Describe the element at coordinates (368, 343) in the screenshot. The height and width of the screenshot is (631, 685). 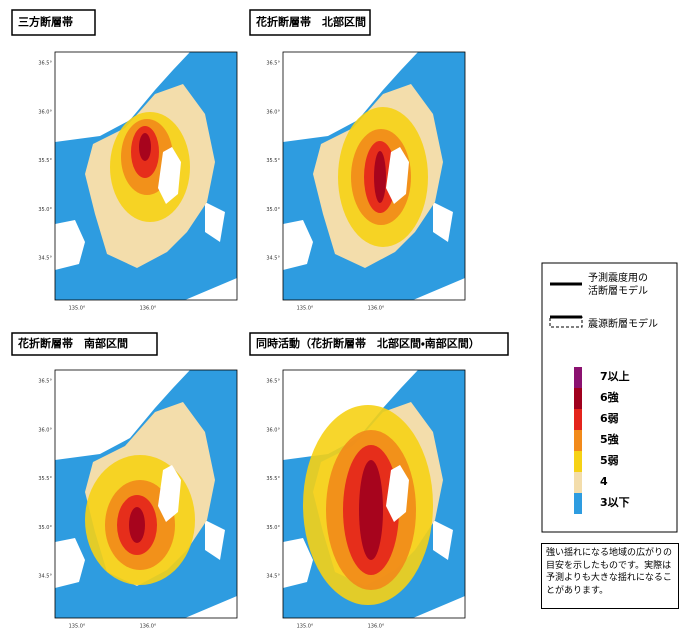
I see `panel-title: 同時活動（花折断層帯 北部区間・南部区間）` at that location.